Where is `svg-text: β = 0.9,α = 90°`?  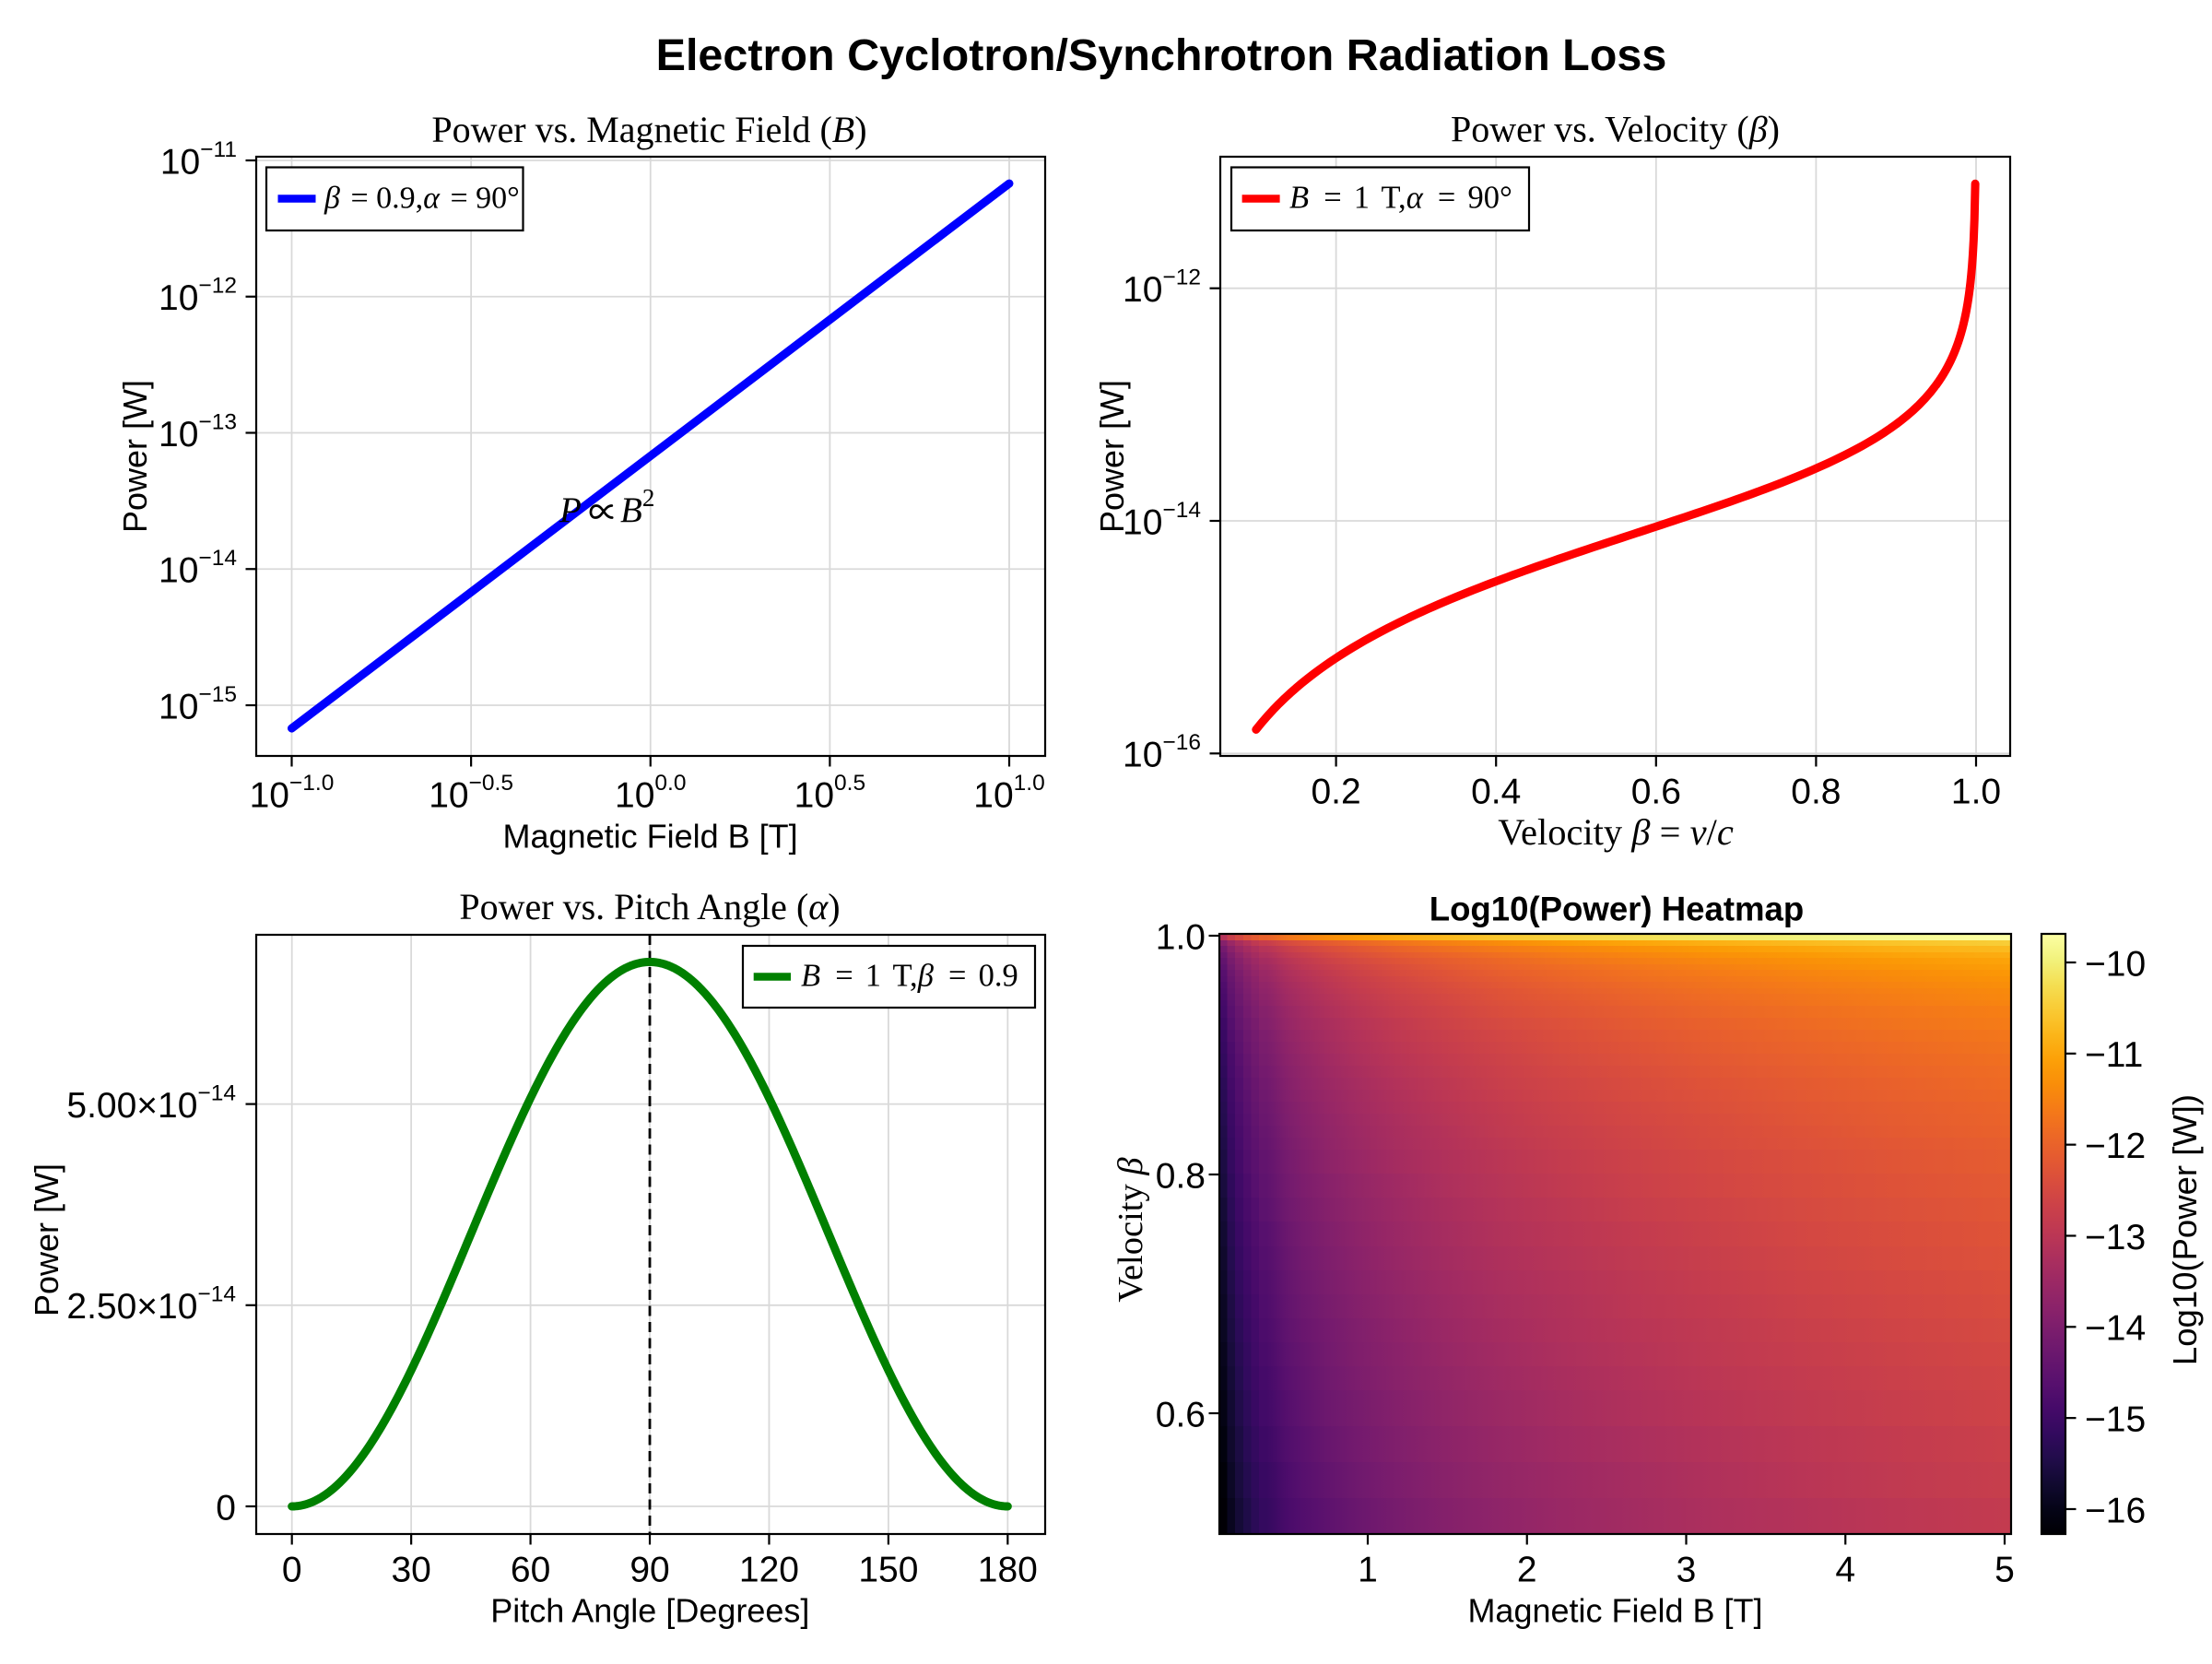 svg-text: β = 0.9,α = 90° is located at coordinates (422, 199).